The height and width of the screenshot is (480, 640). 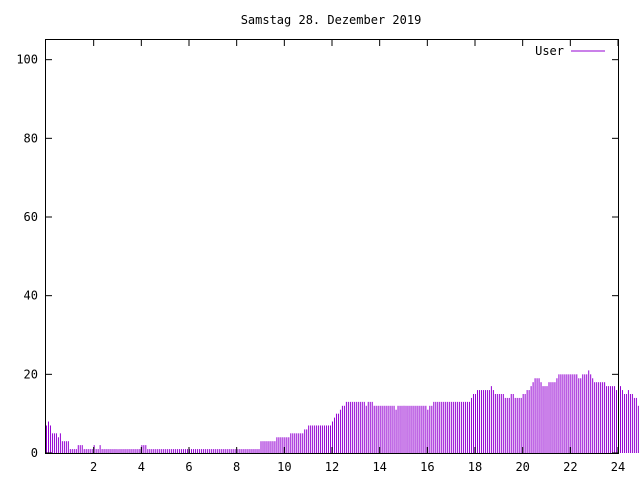 I want to click on x-tick-label: 24, so click(x=618, y=467).